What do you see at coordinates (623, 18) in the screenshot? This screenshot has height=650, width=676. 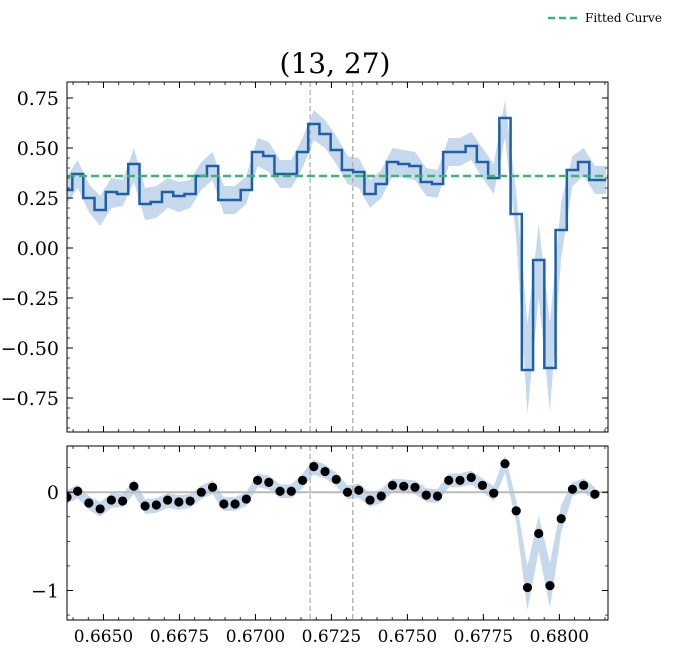 I see `legend-label-fitted-curve: Fitted Curve` at bounding box center [623, 18].